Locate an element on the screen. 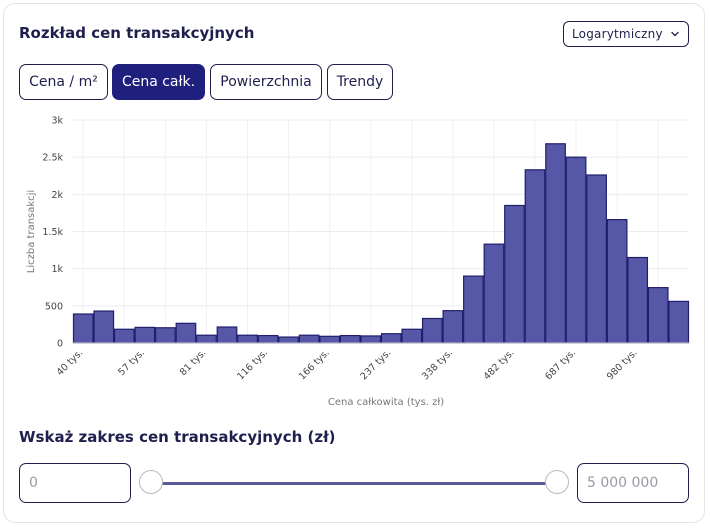  x-tick-label: 687 tys. is located at coordinates (560, 364).